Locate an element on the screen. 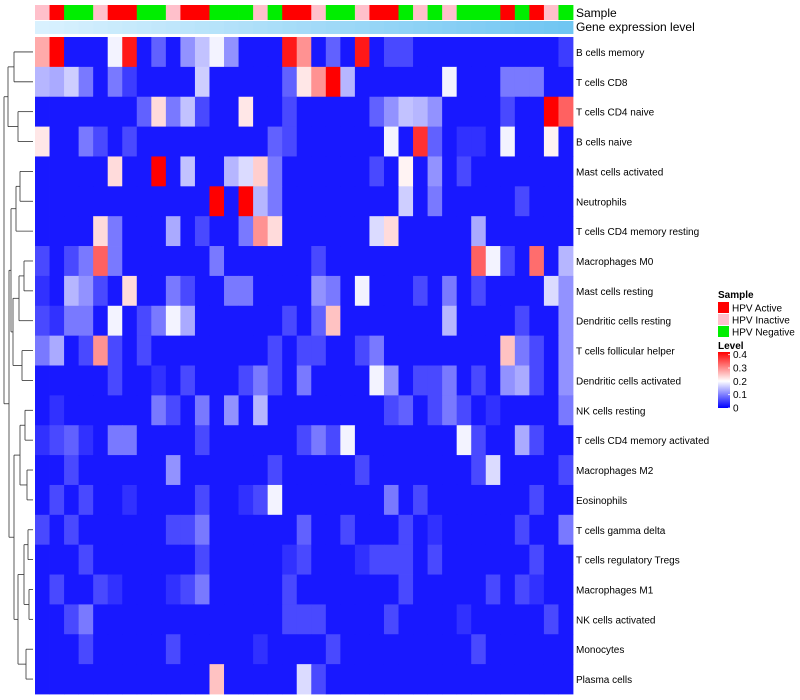 This screenshot has height=700, width=800. row-label: Monocytes is located at coordinates (600, 650).